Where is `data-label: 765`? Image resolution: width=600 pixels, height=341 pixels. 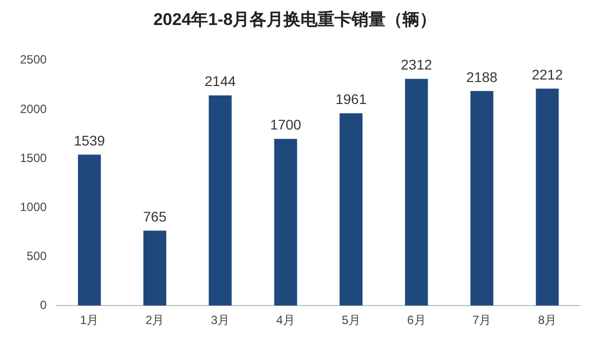 data-label: 765 is located at coordinates (155, 216).